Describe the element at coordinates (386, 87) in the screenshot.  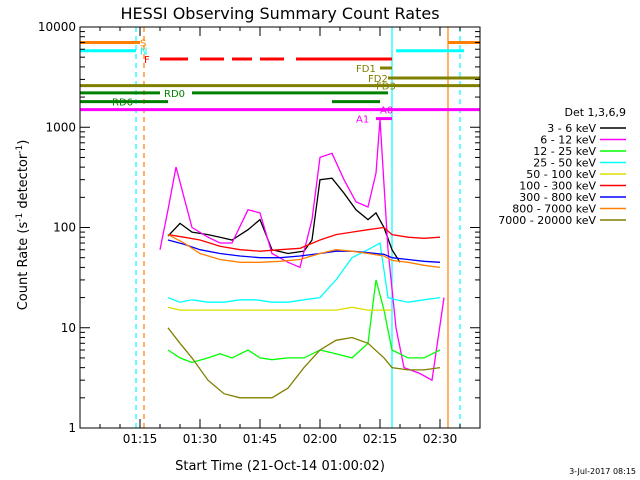
I see `flag-label-fd3: FD3` at that location.